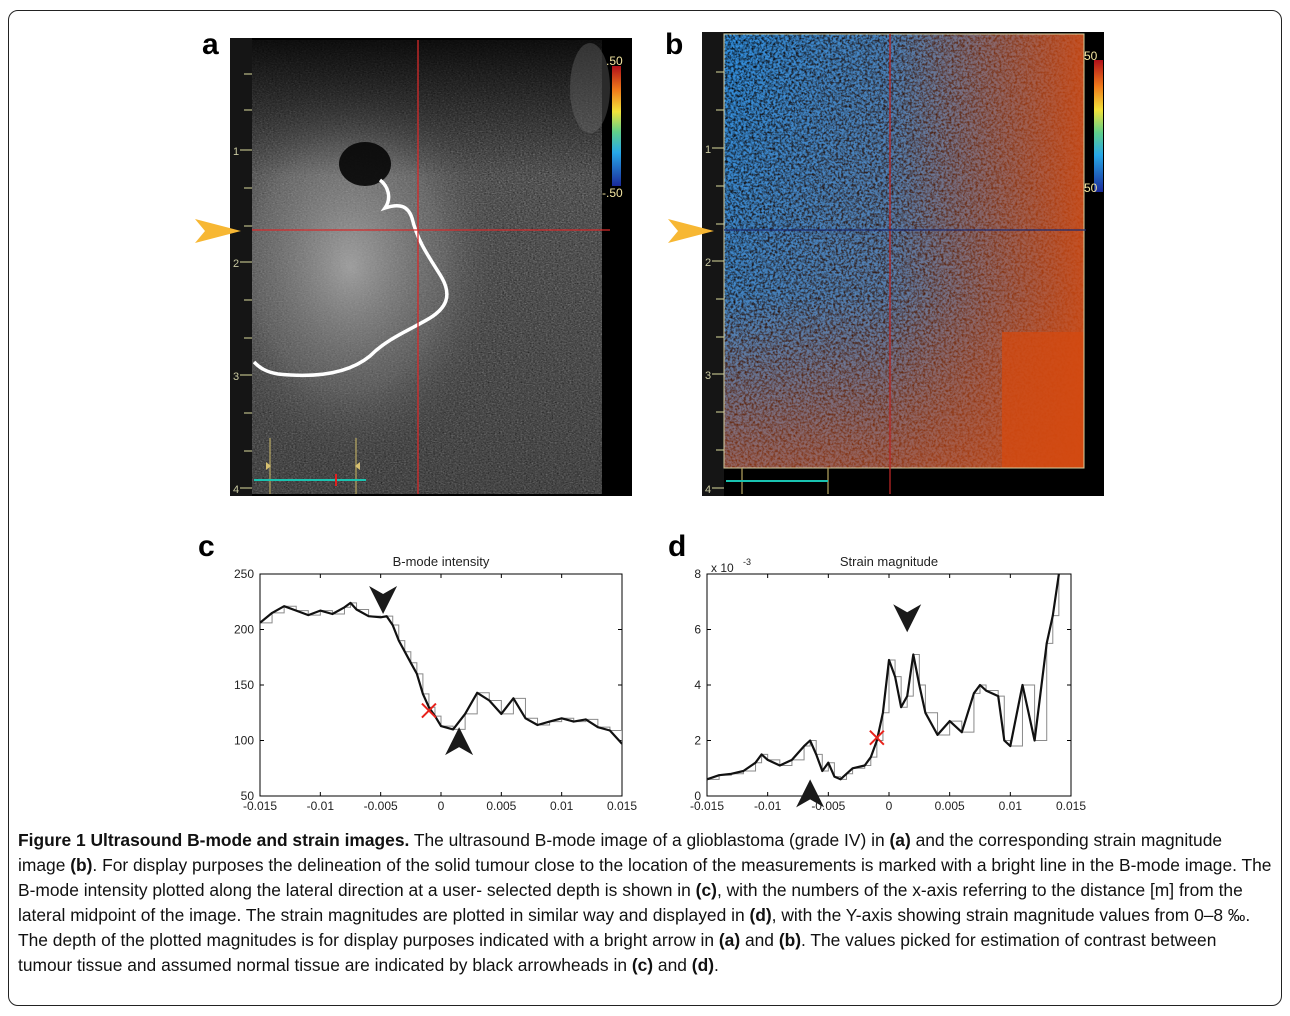 The image size is (1290, 1016). I want to click on panel-label-d: d, so click(677, 546).